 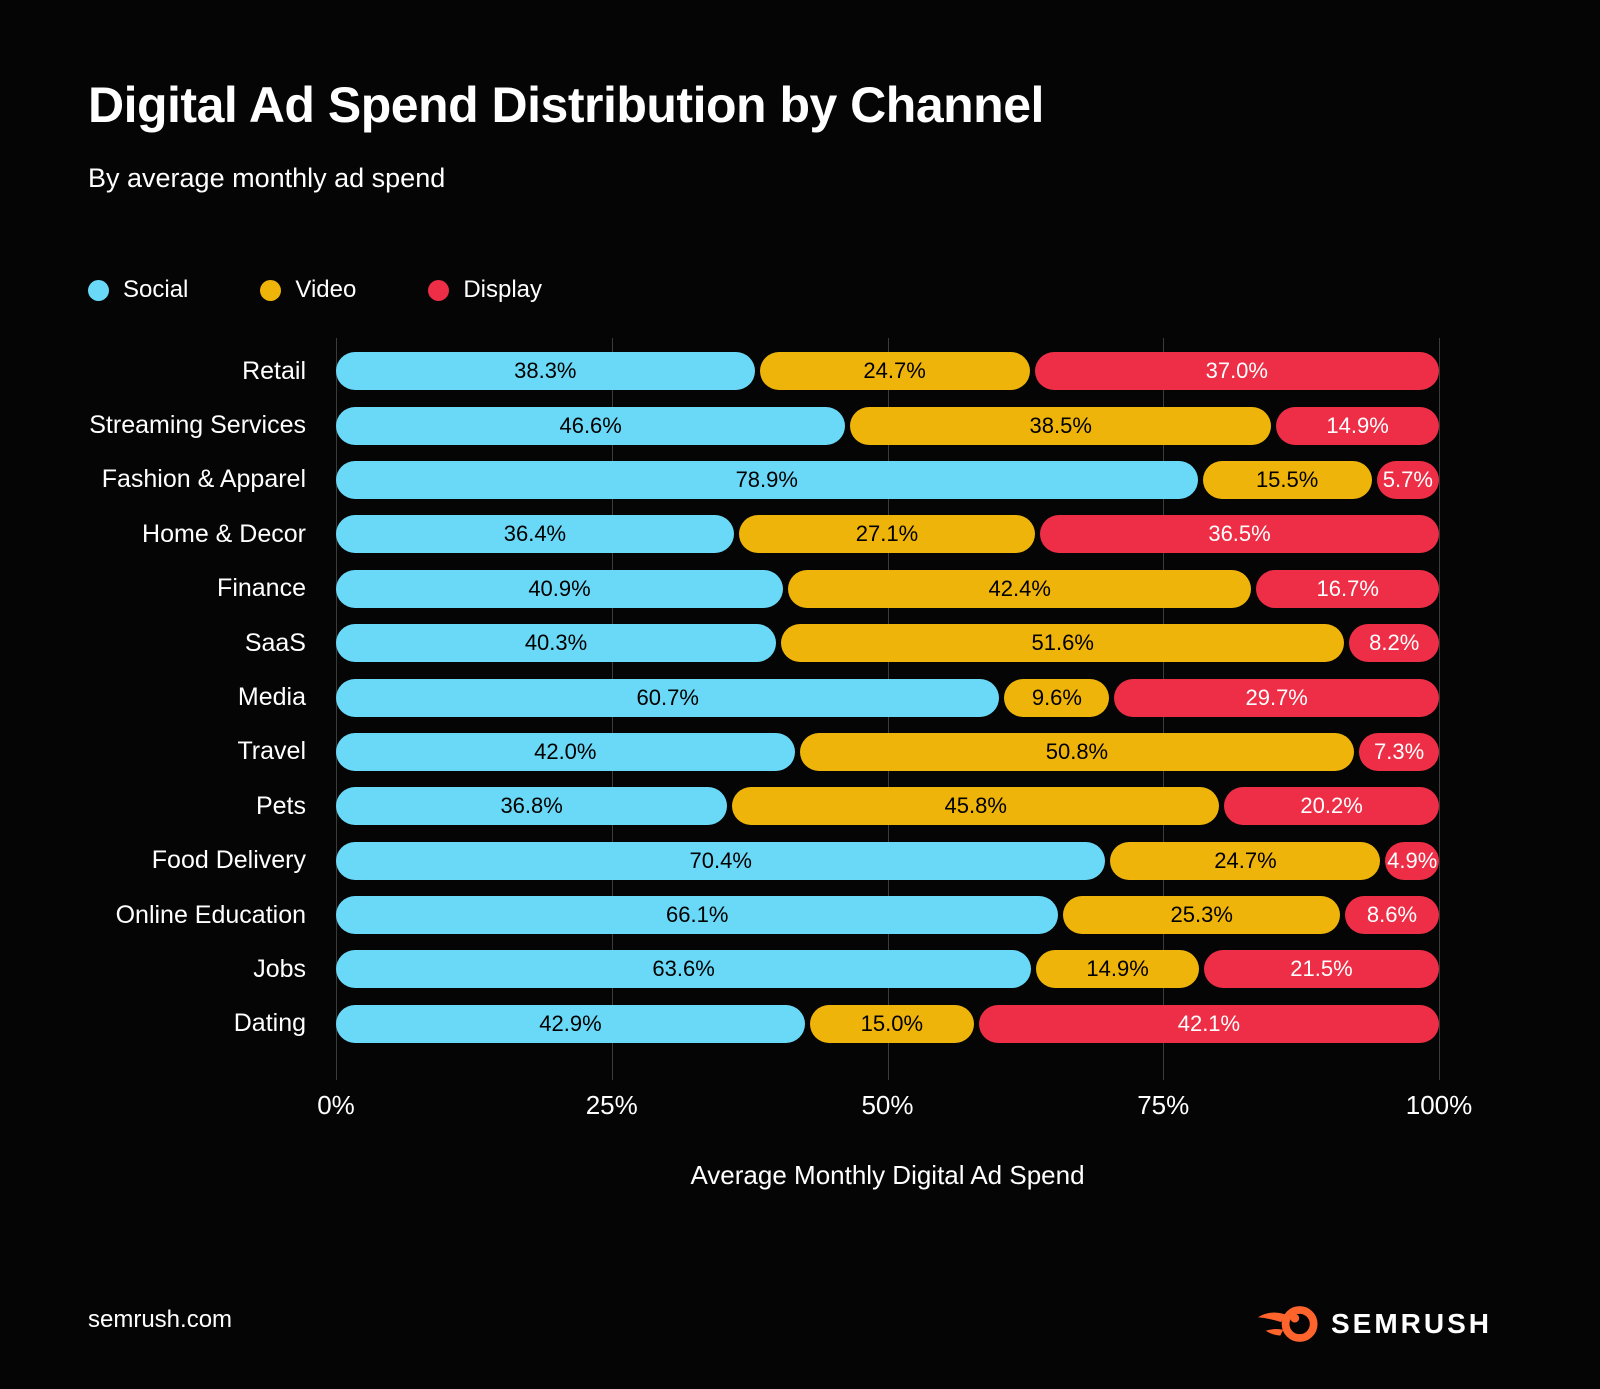 I want to click on bar-segment-display: 36.5%, so click(x=1239, y=534).